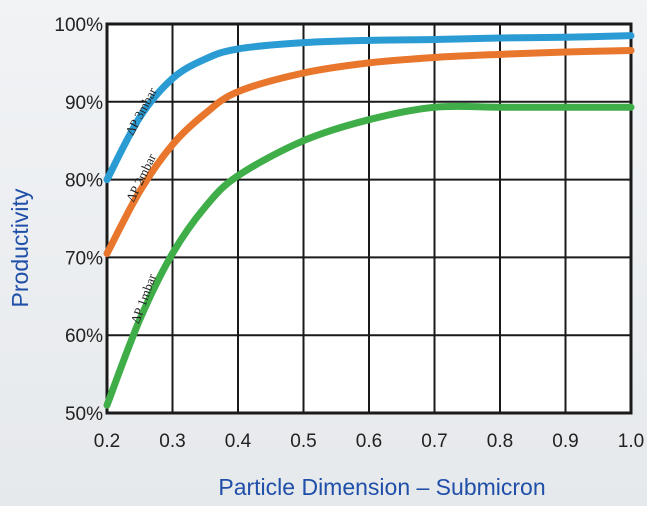 This screenshot has width=647, height=506. Describe the element at coordinates (500, 441) in the screenshot. I see `x-tick-label: 0.8` at that location.